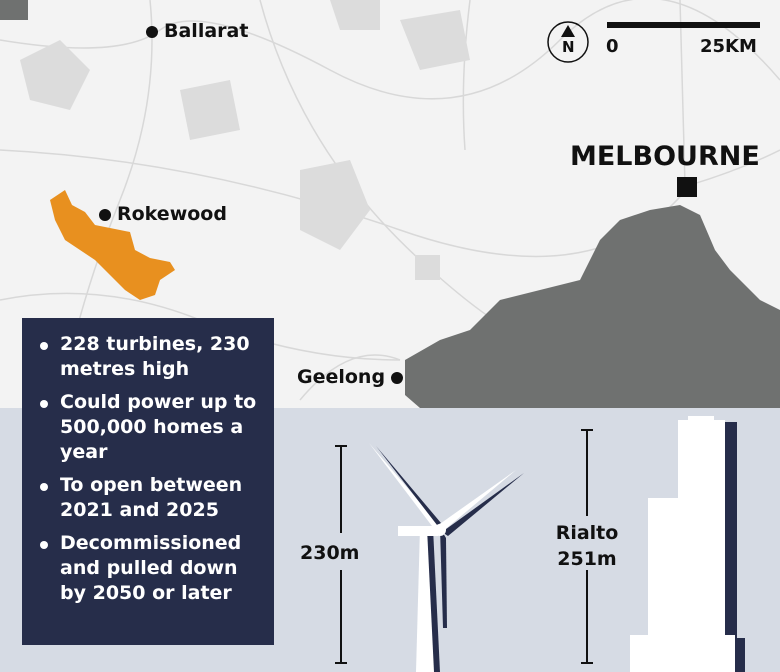 Image resolution: width=780 pixels, height=672 pixels. I want to click on geelong-label: Geelong, so click(341, 377).